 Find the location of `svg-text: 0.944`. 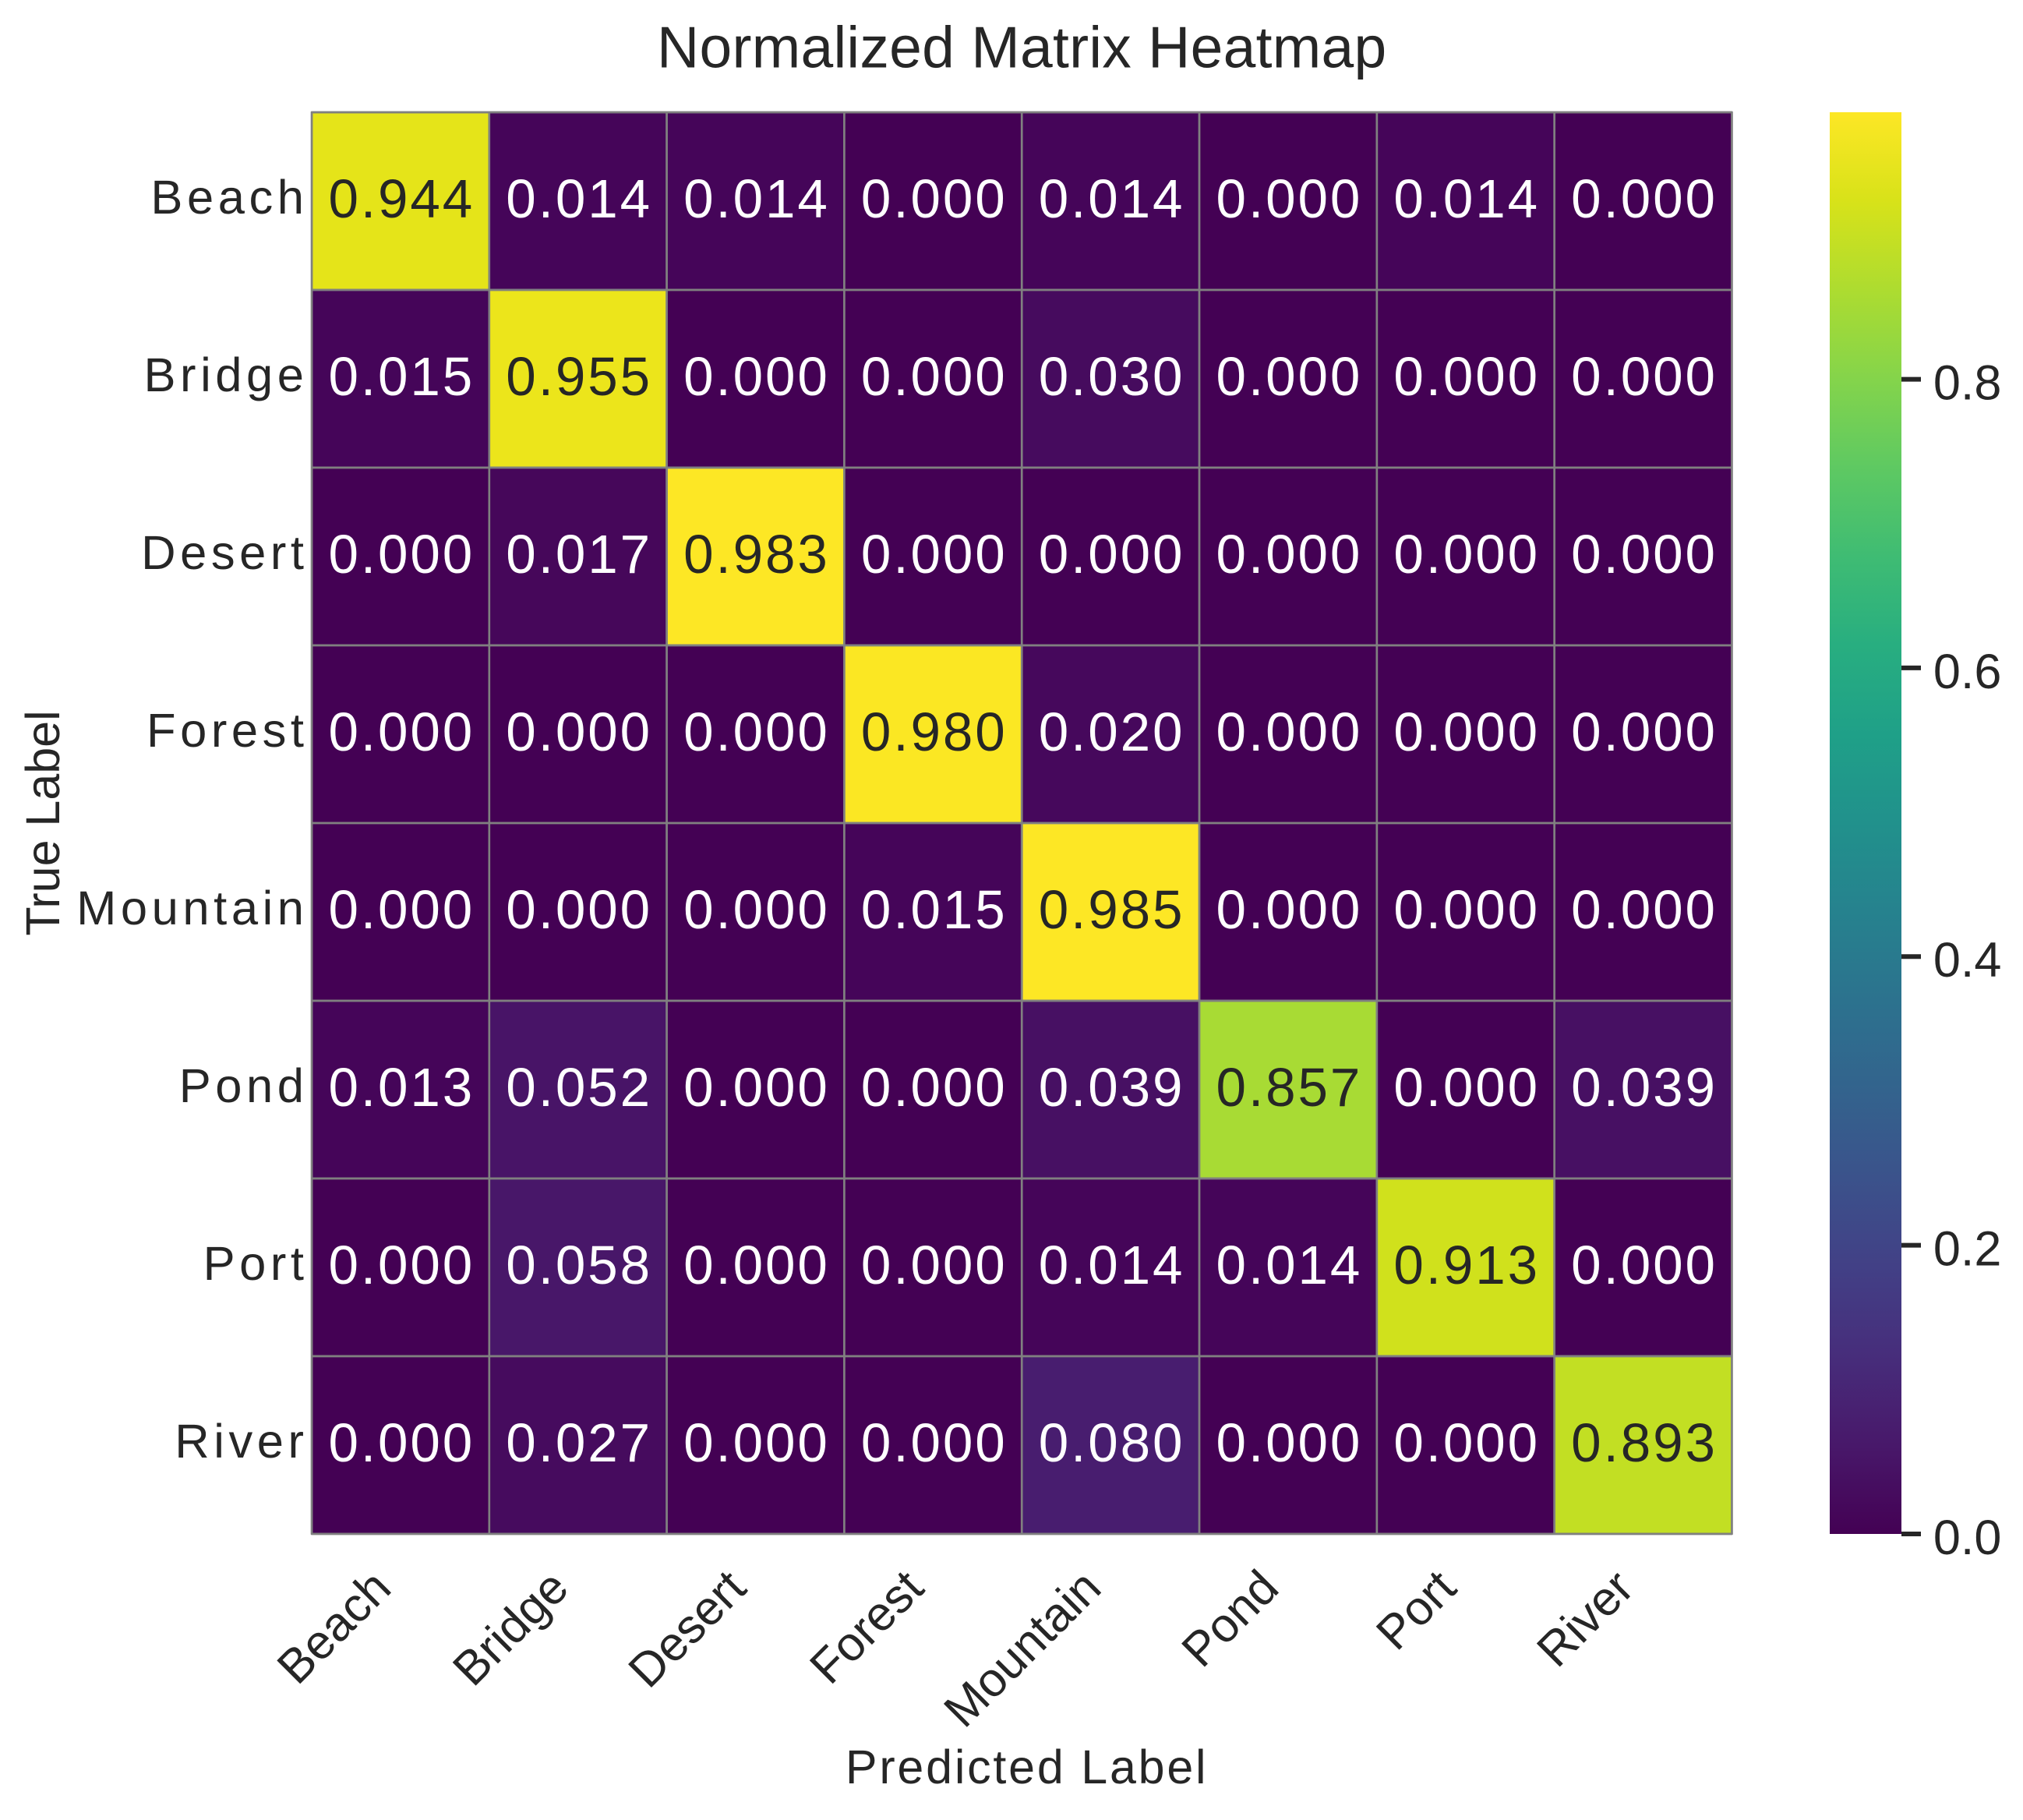

svg-text: 0.944 is located at coordinates (402, 198).